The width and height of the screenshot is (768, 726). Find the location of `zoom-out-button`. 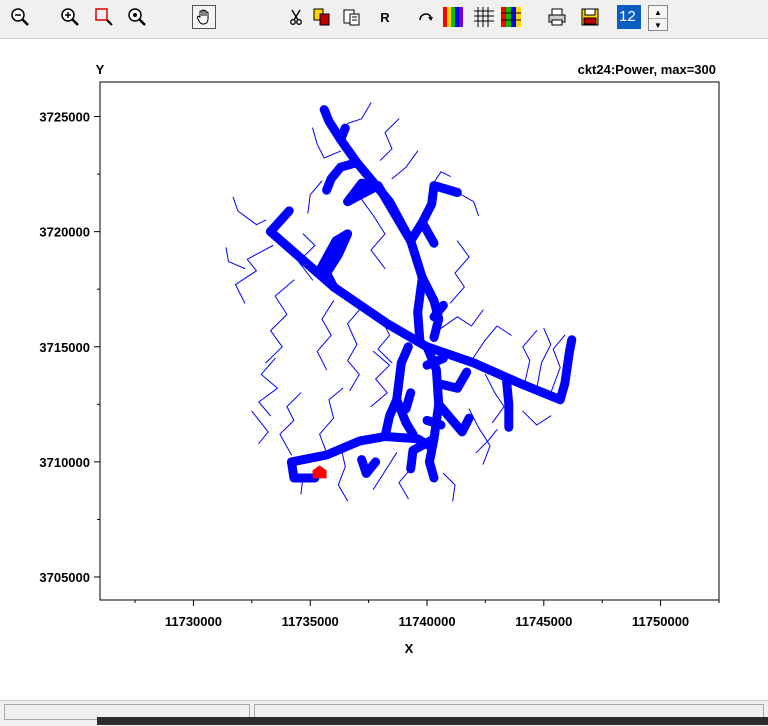

zoom-out-button is located at coordinates (20, 17).